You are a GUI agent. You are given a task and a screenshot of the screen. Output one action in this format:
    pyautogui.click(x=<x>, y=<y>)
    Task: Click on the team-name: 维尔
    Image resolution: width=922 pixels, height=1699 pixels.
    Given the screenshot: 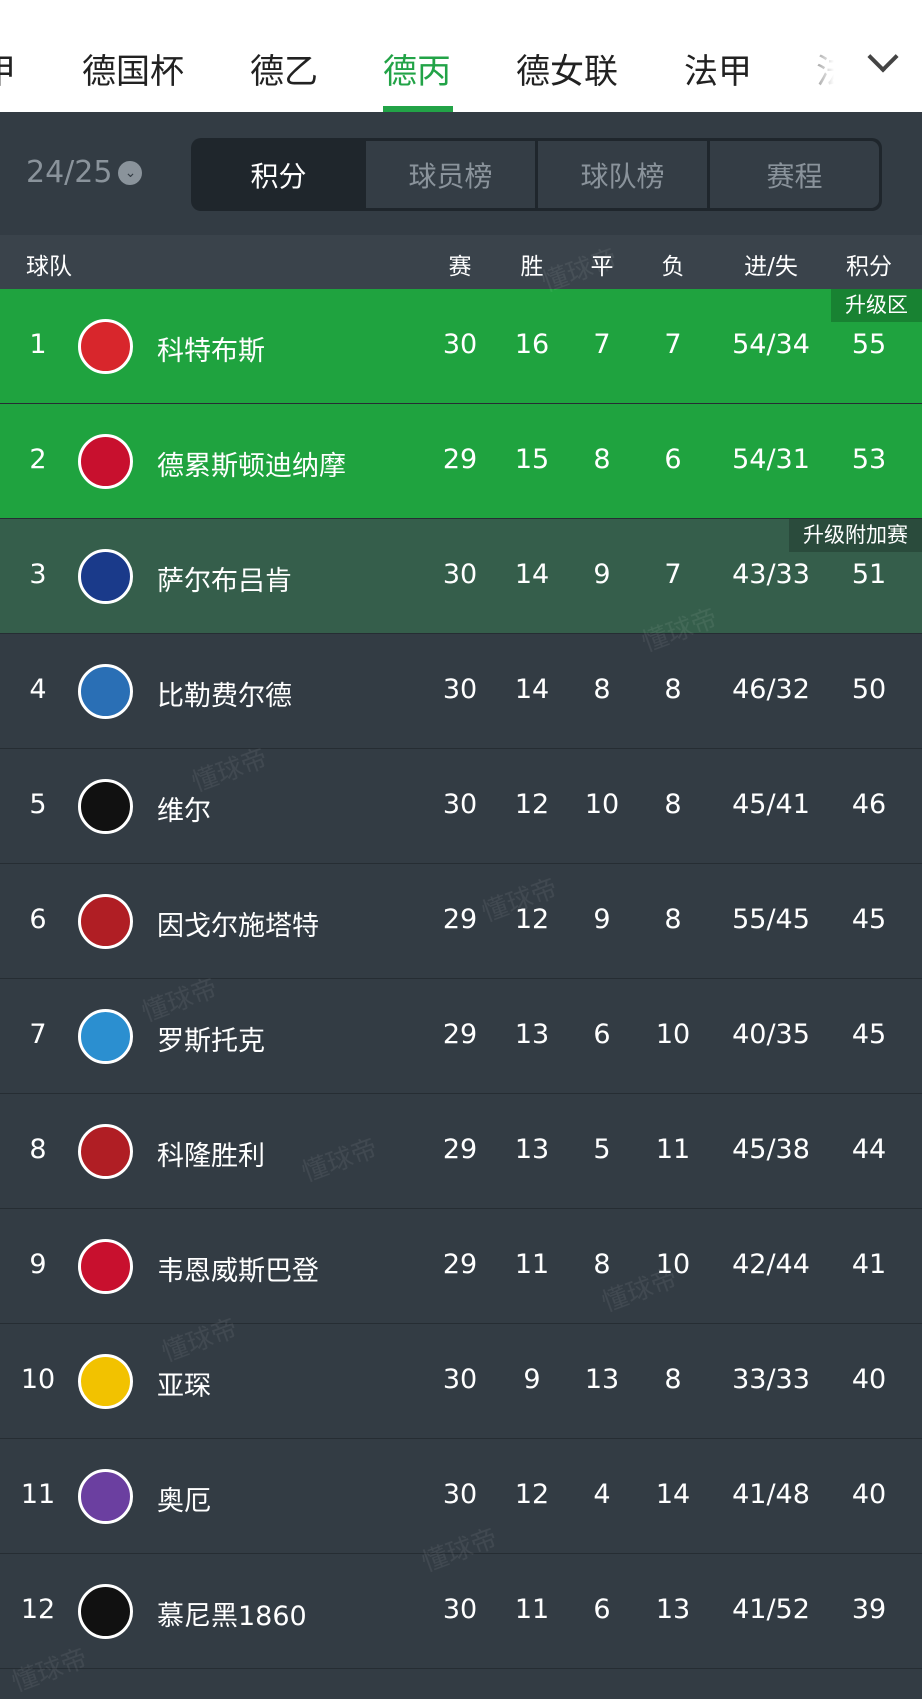 What is the action you would take?
    pyautogui.click(x=184, y=811)
    